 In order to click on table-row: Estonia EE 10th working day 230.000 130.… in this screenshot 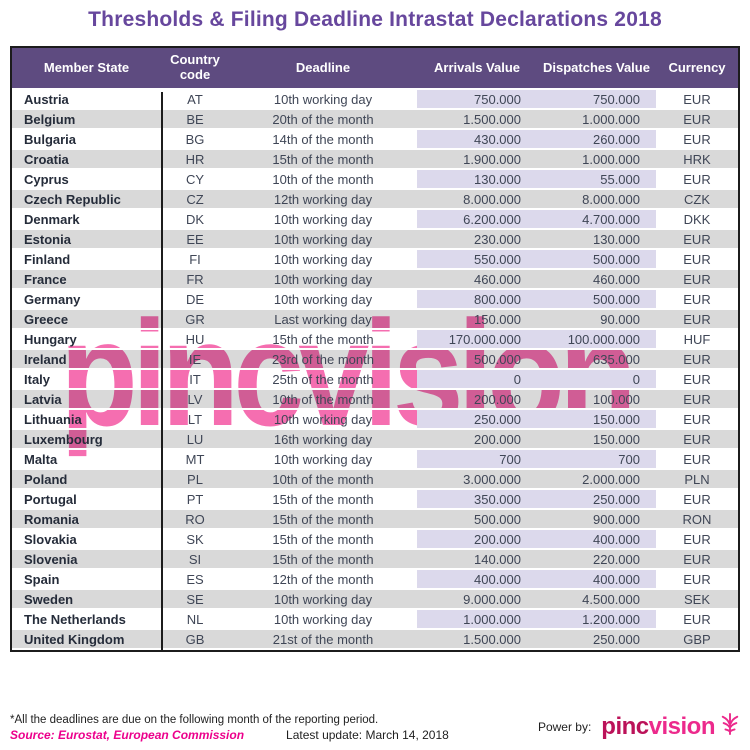, I will do `click(375, 240)`.